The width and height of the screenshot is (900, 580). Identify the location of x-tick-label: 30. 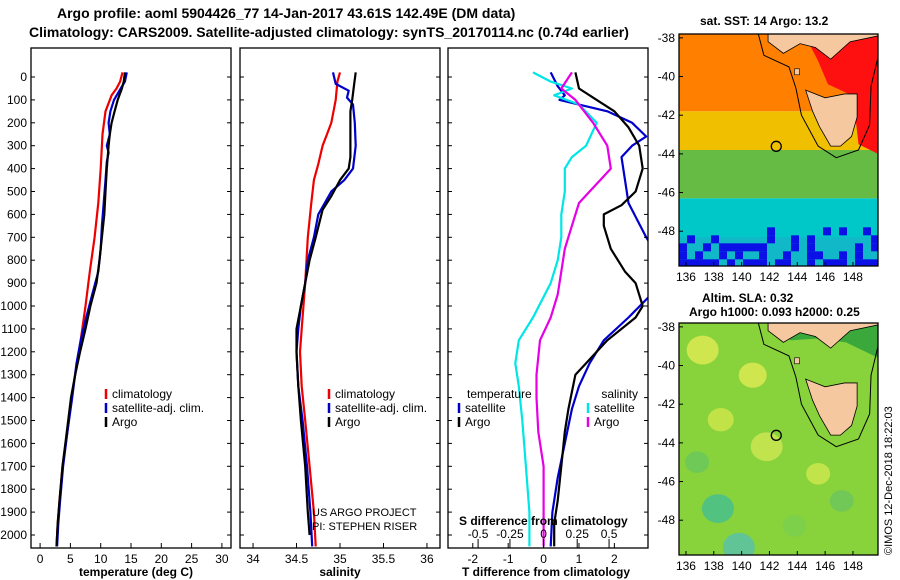
(222, 559).